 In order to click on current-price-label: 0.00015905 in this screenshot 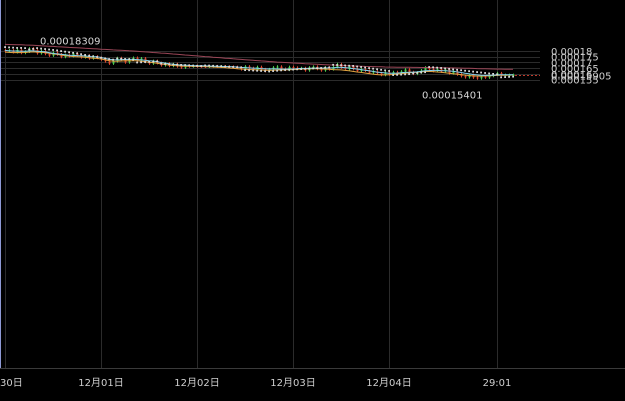, I will do `click(581, 77)`.